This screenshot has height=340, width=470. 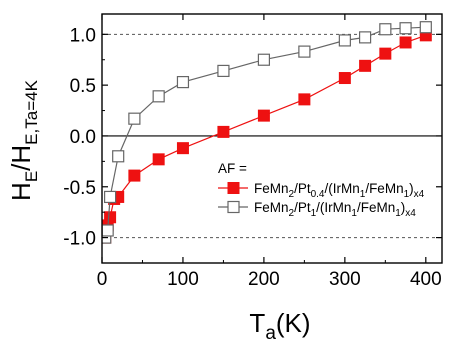 I want to click on x-tick-label-3: 300, so click(x=345, y=279).